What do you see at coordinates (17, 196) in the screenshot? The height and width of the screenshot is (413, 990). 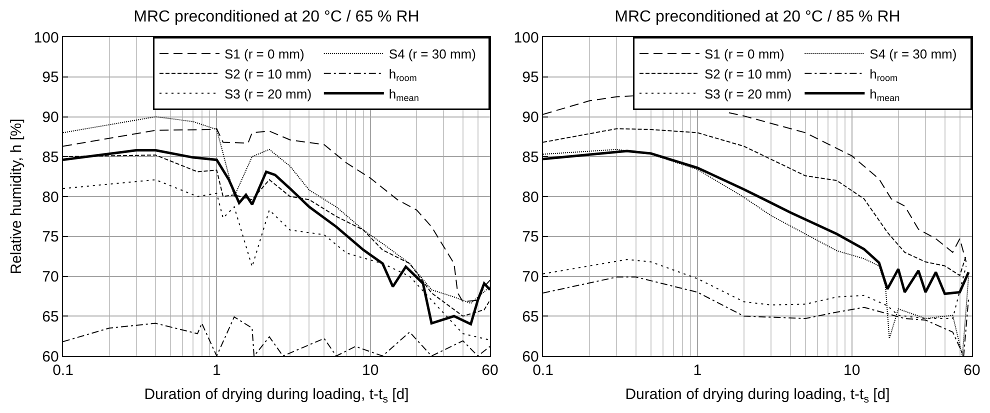 I see `y-axis-title: Relative humidity, h [%]` at bounding box center [17, 196].